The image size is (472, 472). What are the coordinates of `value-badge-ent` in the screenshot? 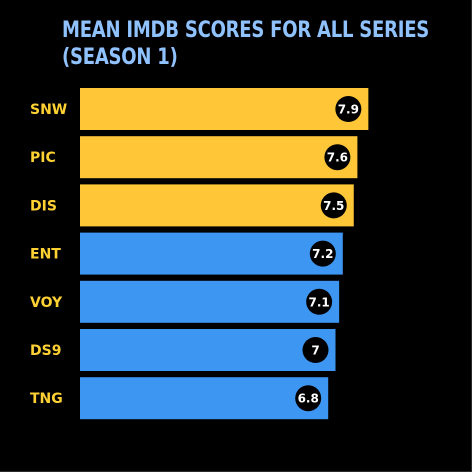 It's located at (322, 253).